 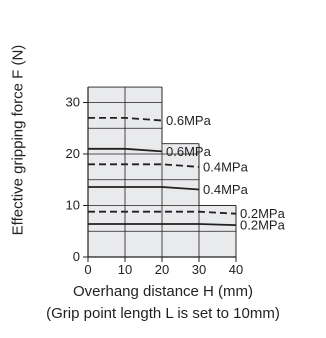 What do you see at coordinates (73, 102) in the screenshot?
I see `y-tick-label-3: 30` at bounding box center [73, 102].